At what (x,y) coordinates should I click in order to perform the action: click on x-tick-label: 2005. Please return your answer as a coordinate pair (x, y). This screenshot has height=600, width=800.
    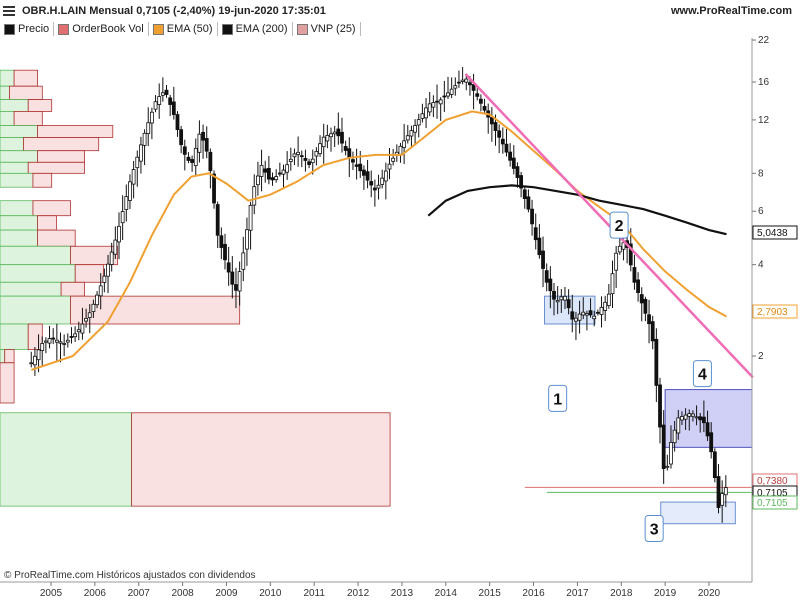
    Looking at the image, I should click on (51, 593).